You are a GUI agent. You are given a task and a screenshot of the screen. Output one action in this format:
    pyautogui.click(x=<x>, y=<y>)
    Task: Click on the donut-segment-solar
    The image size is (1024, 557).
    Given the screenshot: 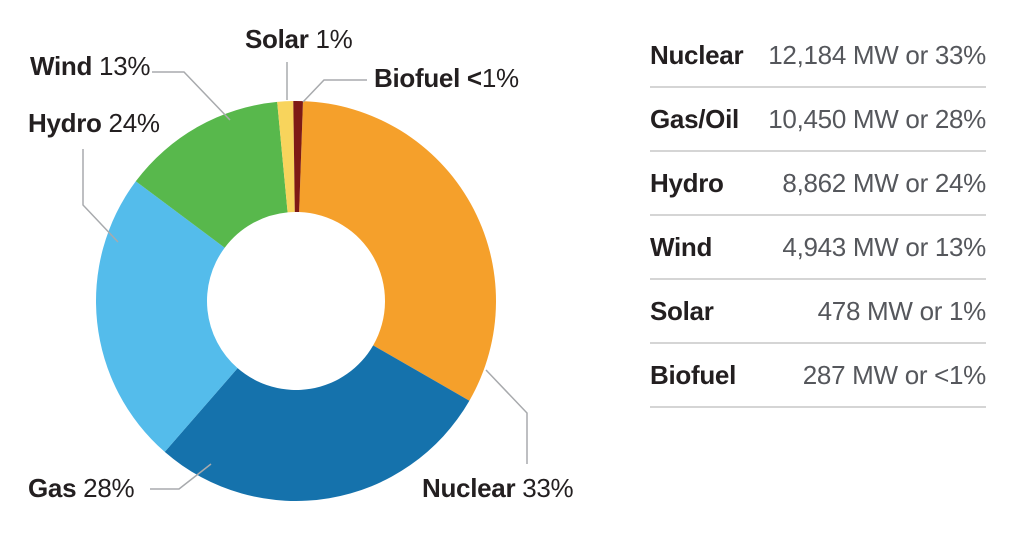 What is the action you would take?
    pyautogui.click(x=286, y=157)
    